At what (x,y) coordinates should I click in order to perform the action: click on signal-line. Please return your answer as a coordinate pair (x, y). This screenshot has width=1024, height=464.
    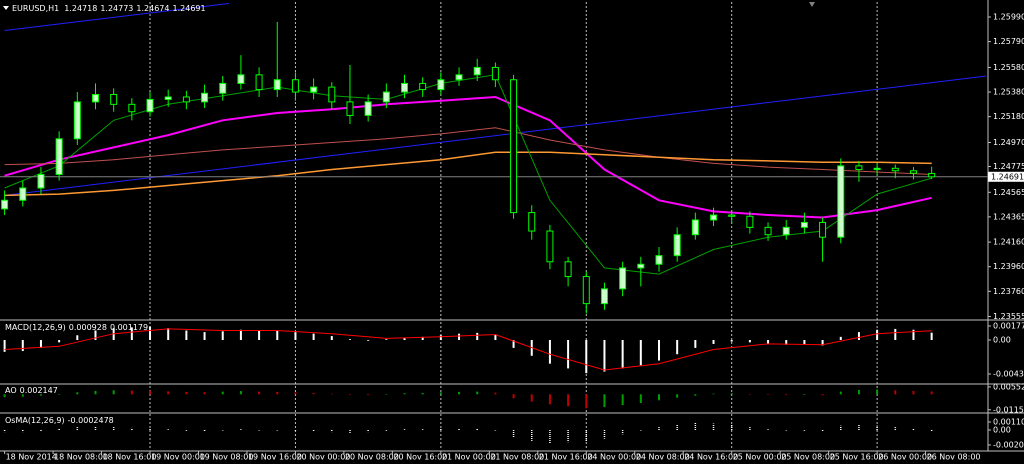
    Looking at the image, I should click on (468, 349).